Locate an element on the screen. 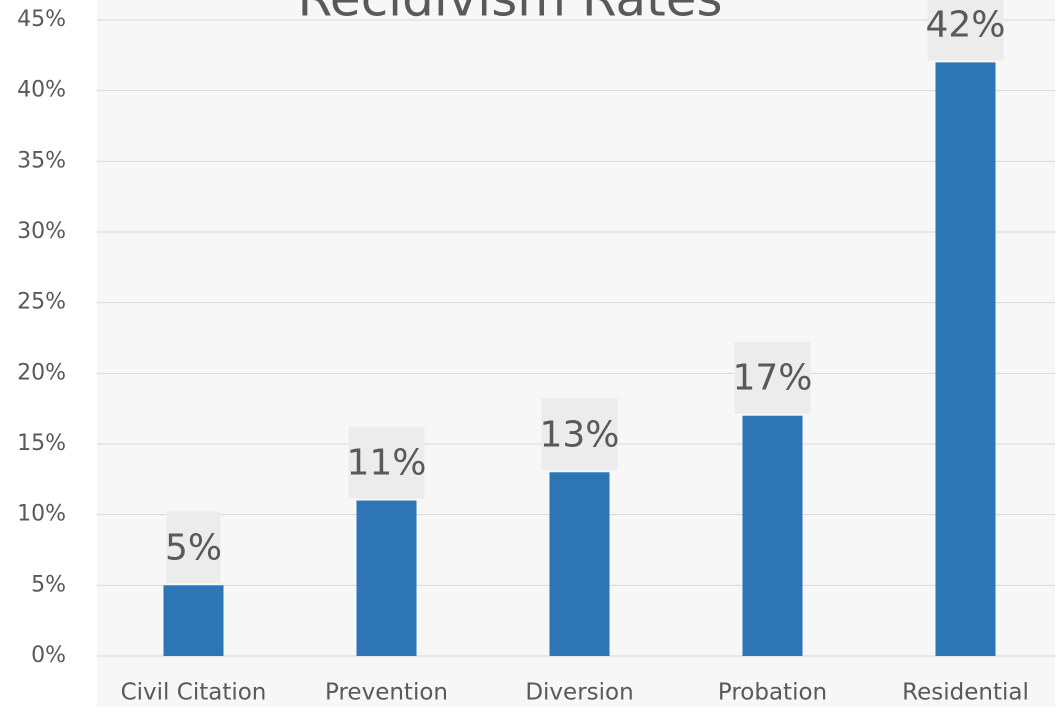 This screenshot has height=707, width=1055. data-label: 13% is located at coordinates (579, 434).